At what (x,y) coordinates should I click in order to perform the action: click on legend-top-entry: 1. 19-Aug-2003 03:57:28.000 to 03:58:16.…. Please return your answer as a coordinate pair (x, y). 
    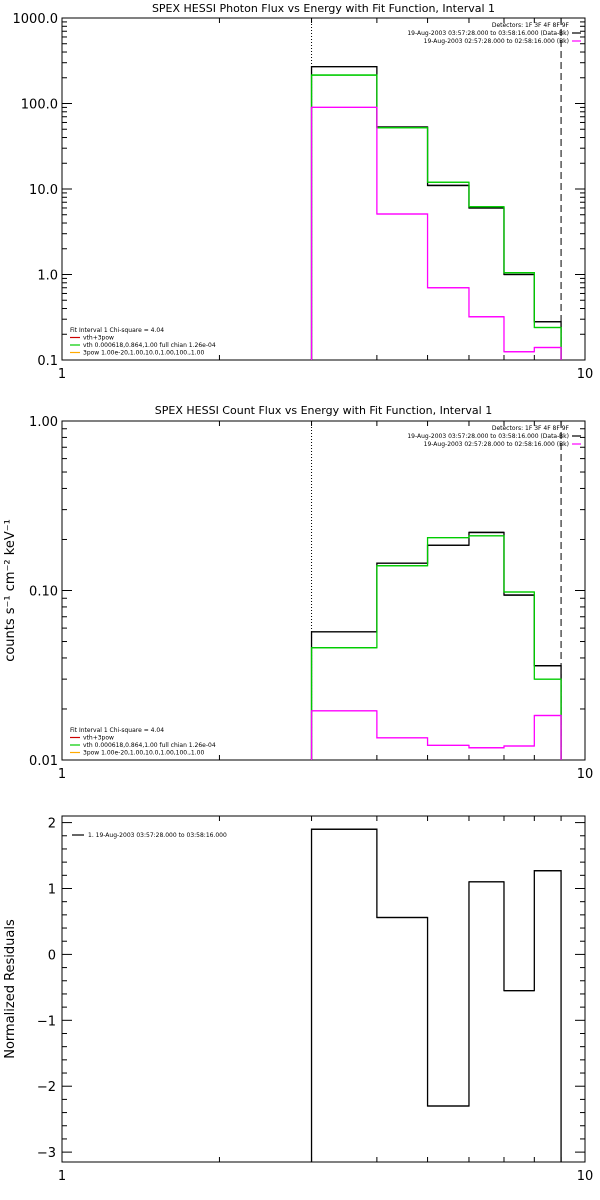
    Looking at the image, I should click on (157, 835).